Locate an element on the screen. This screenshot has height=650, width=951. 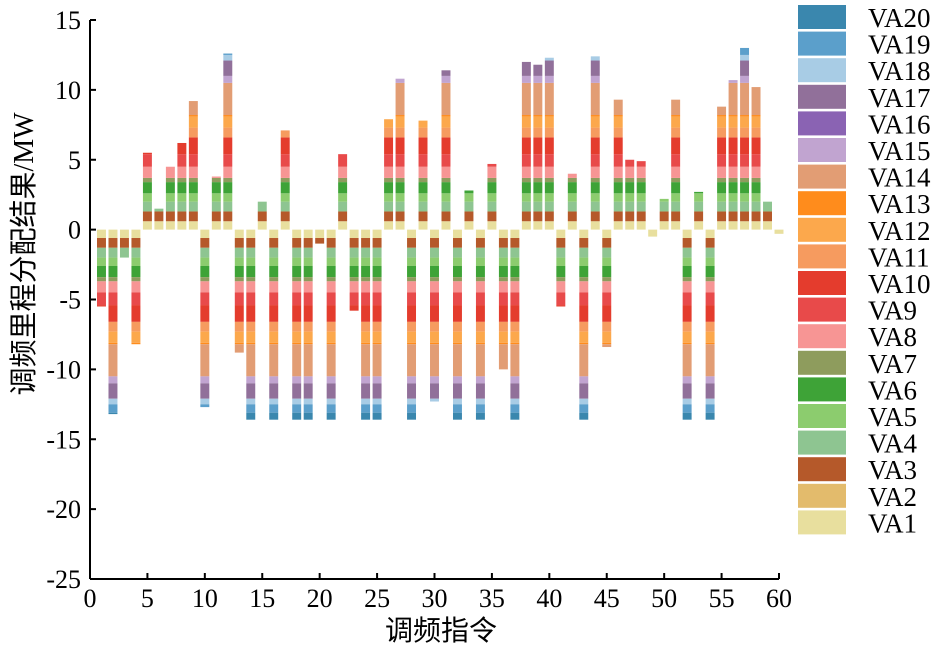
legend-item-va13: VA13 is located at coordinates (864, 204).